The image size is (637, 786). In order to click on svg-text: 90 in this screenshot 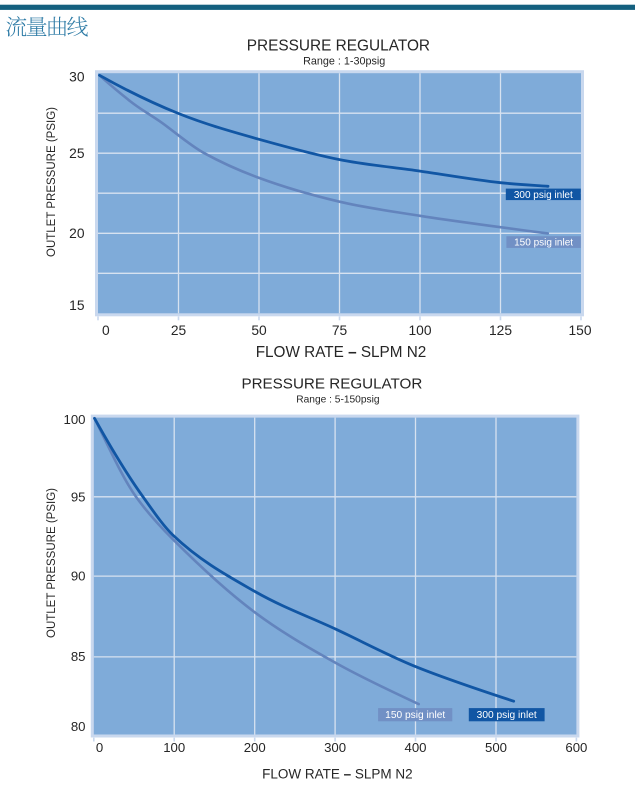, I will do `click(78, 576)`.